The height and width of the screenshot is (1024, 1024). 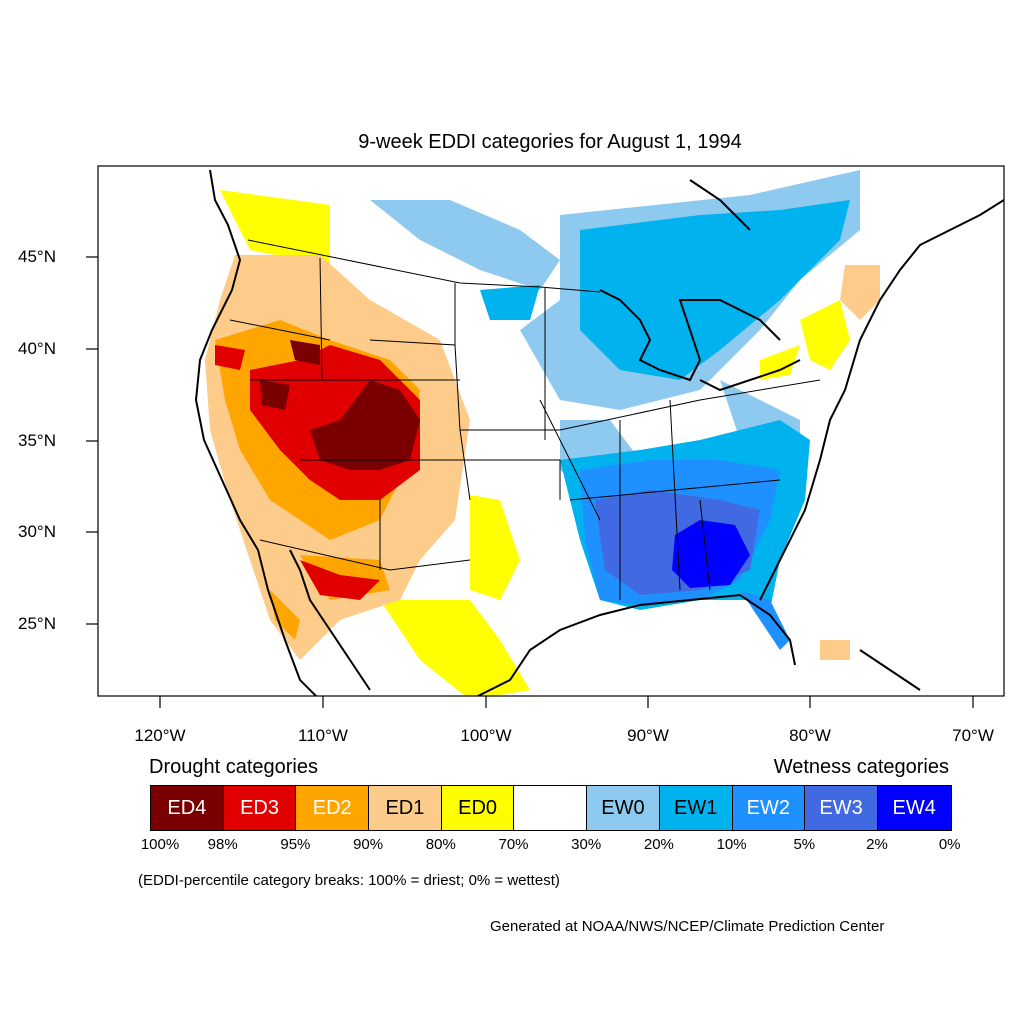 What do you see at coordinates (233, 767) in the screenshot?
I see `drought-heading: Drought categories` at bounding box center [233, 767].